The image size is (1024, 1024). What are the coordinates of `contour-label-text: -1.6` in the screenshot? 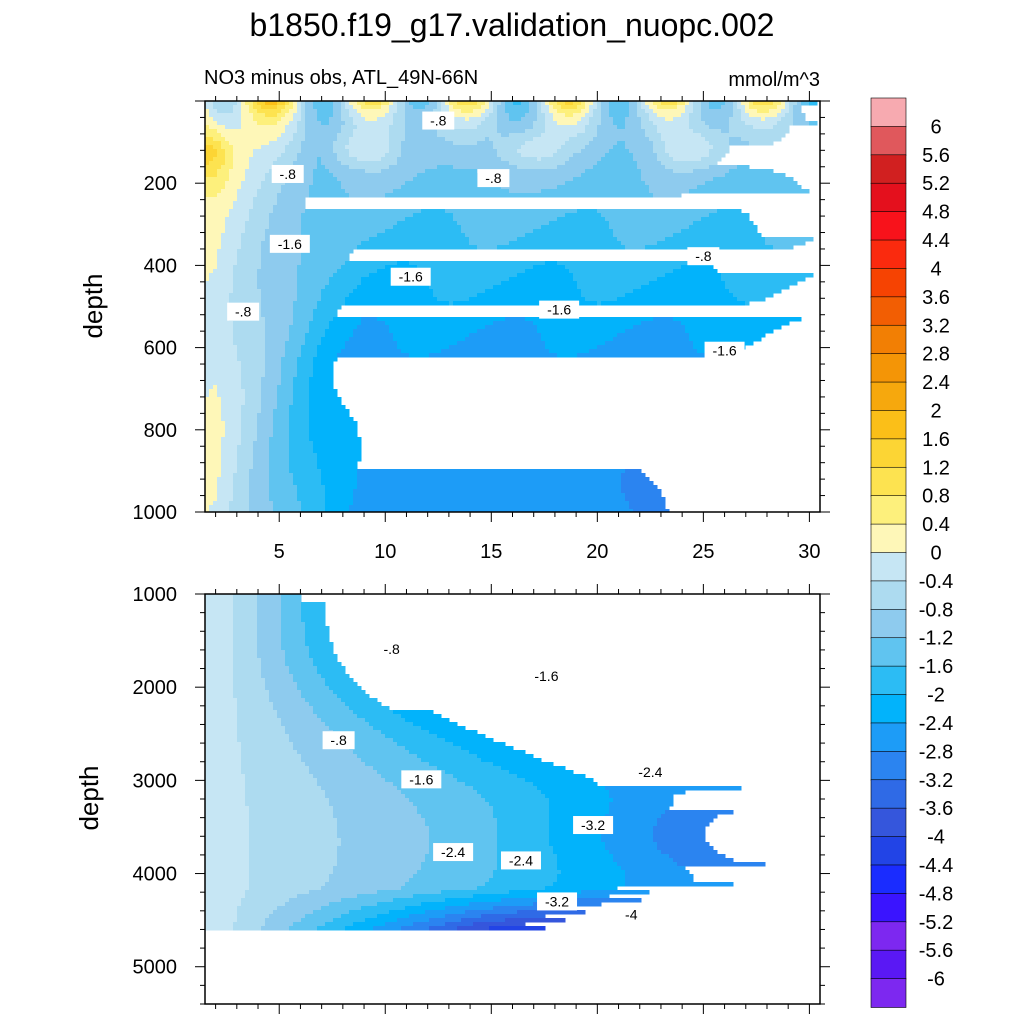 It's located at (290, 244).